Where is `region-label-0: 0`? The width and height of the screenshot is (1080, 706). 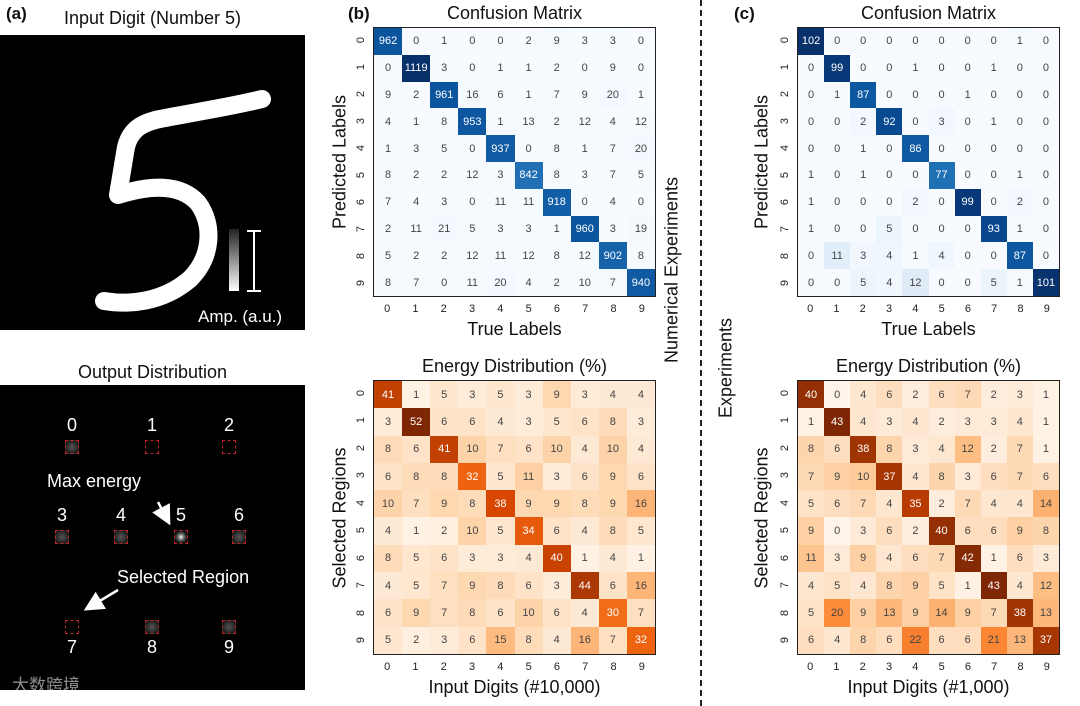
region-label-0: 0 is located at coordinates (72, 425).